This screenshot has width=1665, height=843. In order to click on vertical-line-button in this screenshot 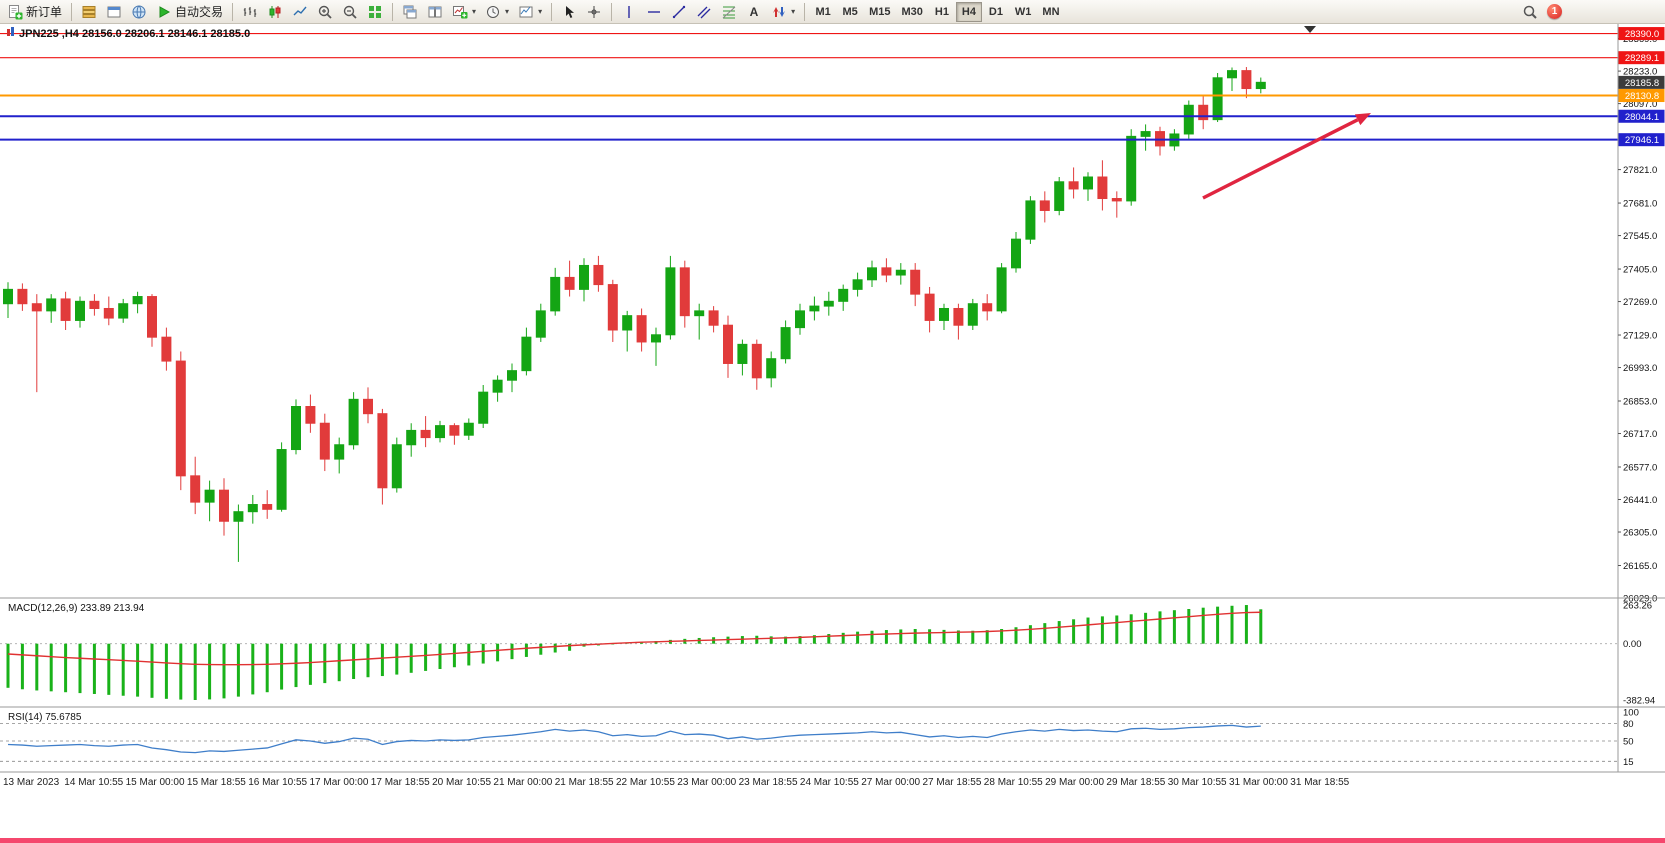, I will do `click(629, 11)`.